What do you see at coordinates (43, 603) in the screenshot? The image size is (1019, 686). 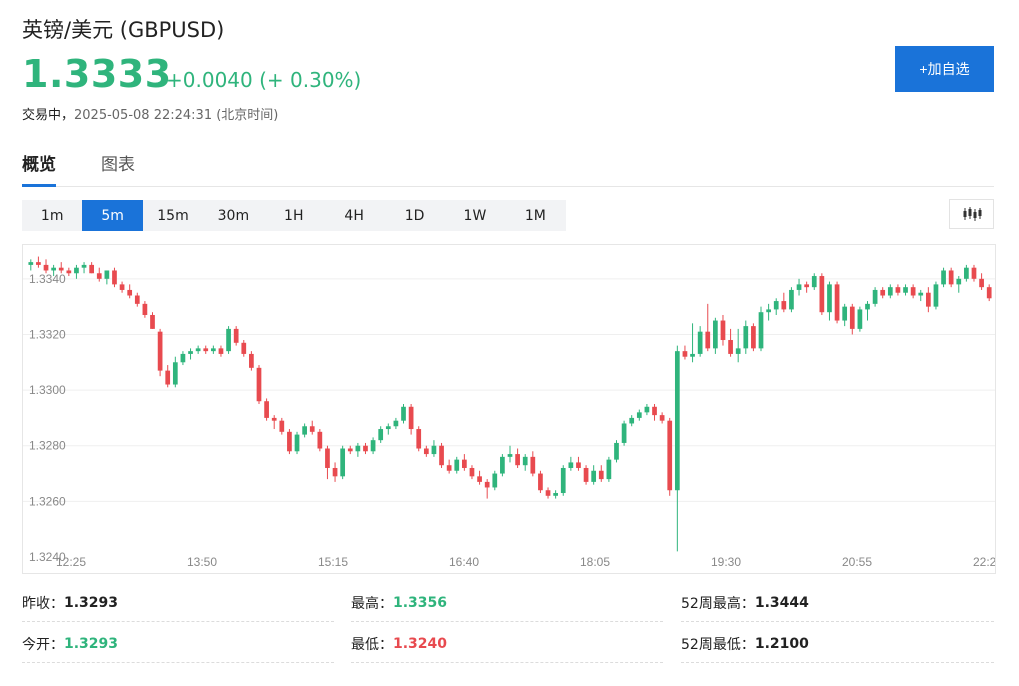 I see `stat-label: 昨收：` at bounding box center [43, 603].